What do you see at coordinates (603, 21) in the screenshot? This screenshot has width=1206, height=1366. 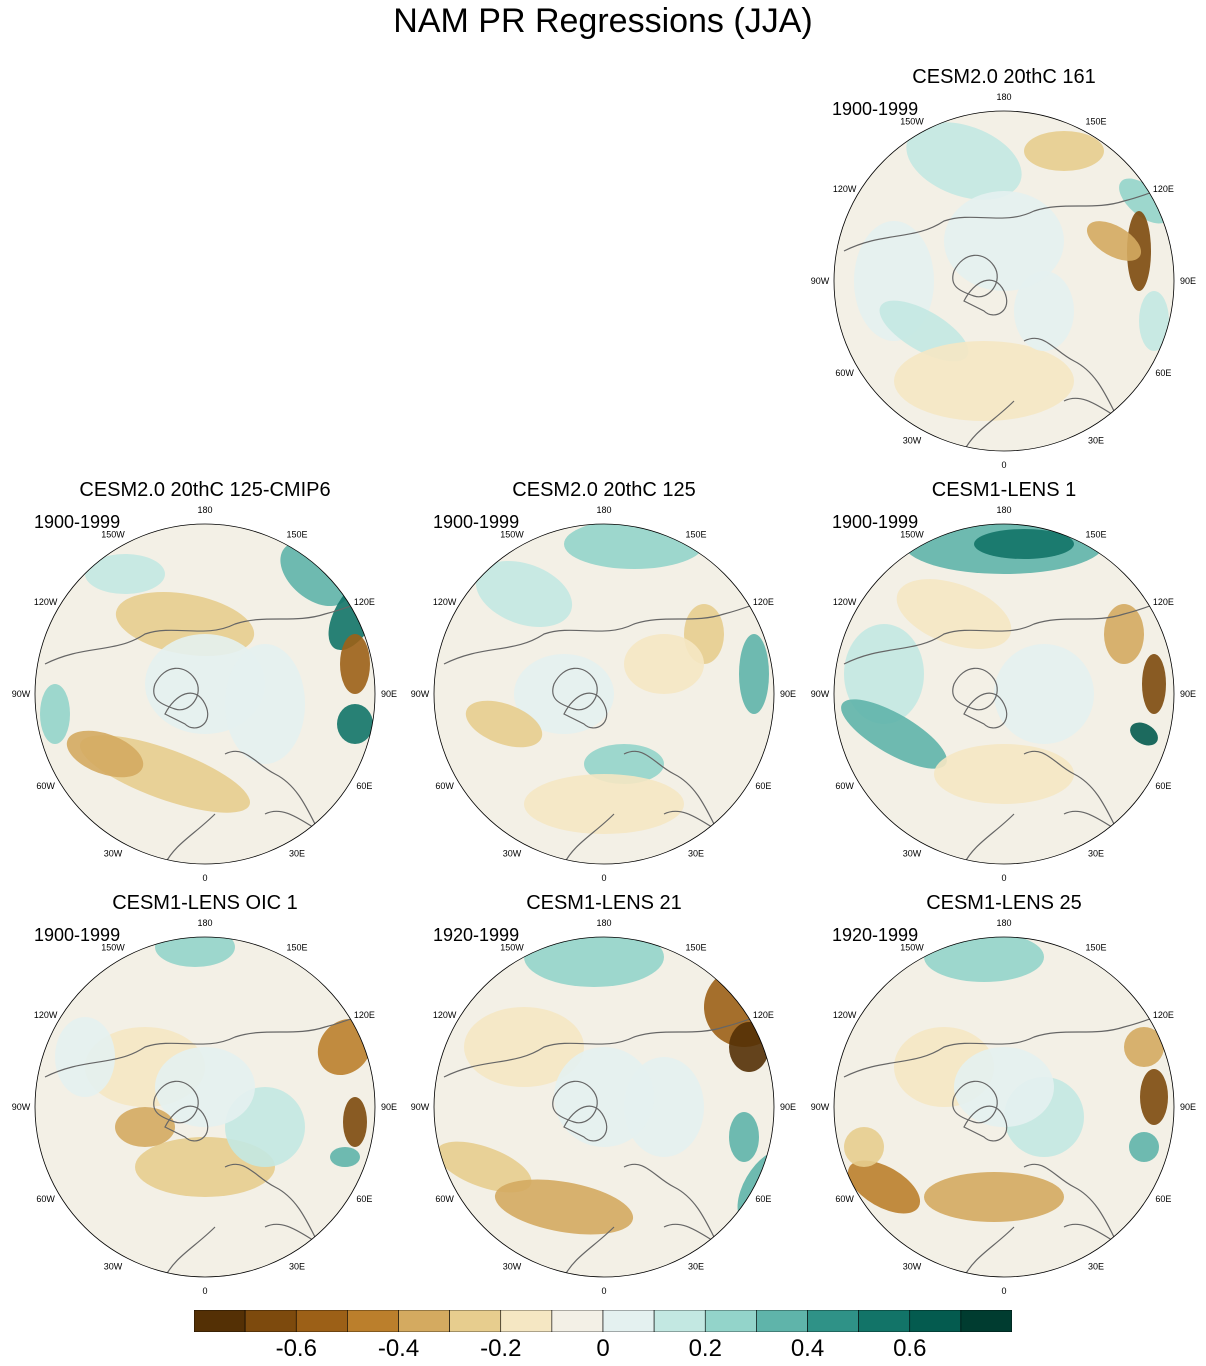 I see `figure-title: NAM PR Regressions (JJA)` at bounding box center [603, 21].